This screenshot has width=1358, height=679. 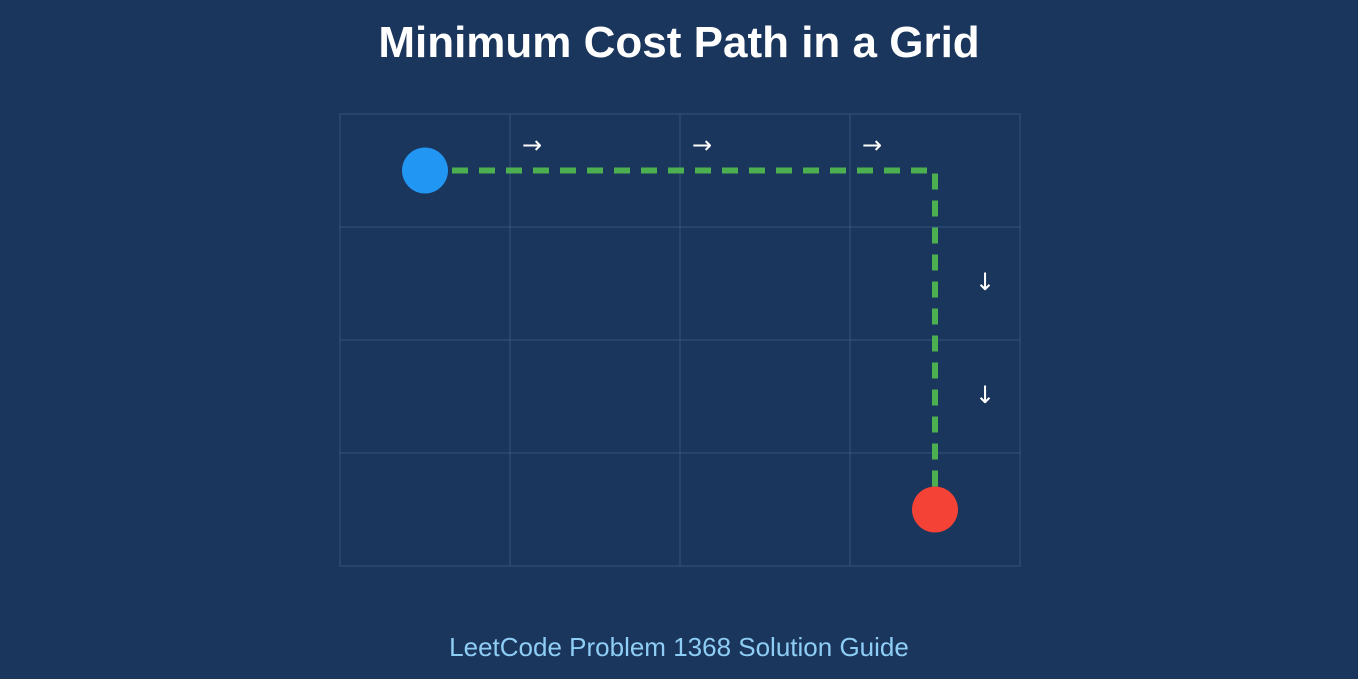 I want to click on grid-cell-r2-c0, so click(x=425, y=396).